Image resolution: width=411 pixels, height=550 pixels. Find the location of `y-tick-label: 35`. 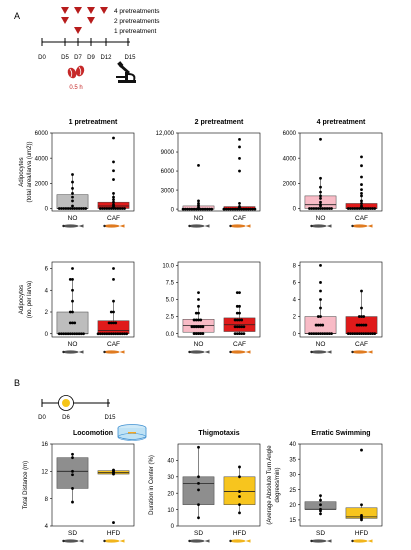

y-tick-label: 35 is located at coordinates (292, 460).